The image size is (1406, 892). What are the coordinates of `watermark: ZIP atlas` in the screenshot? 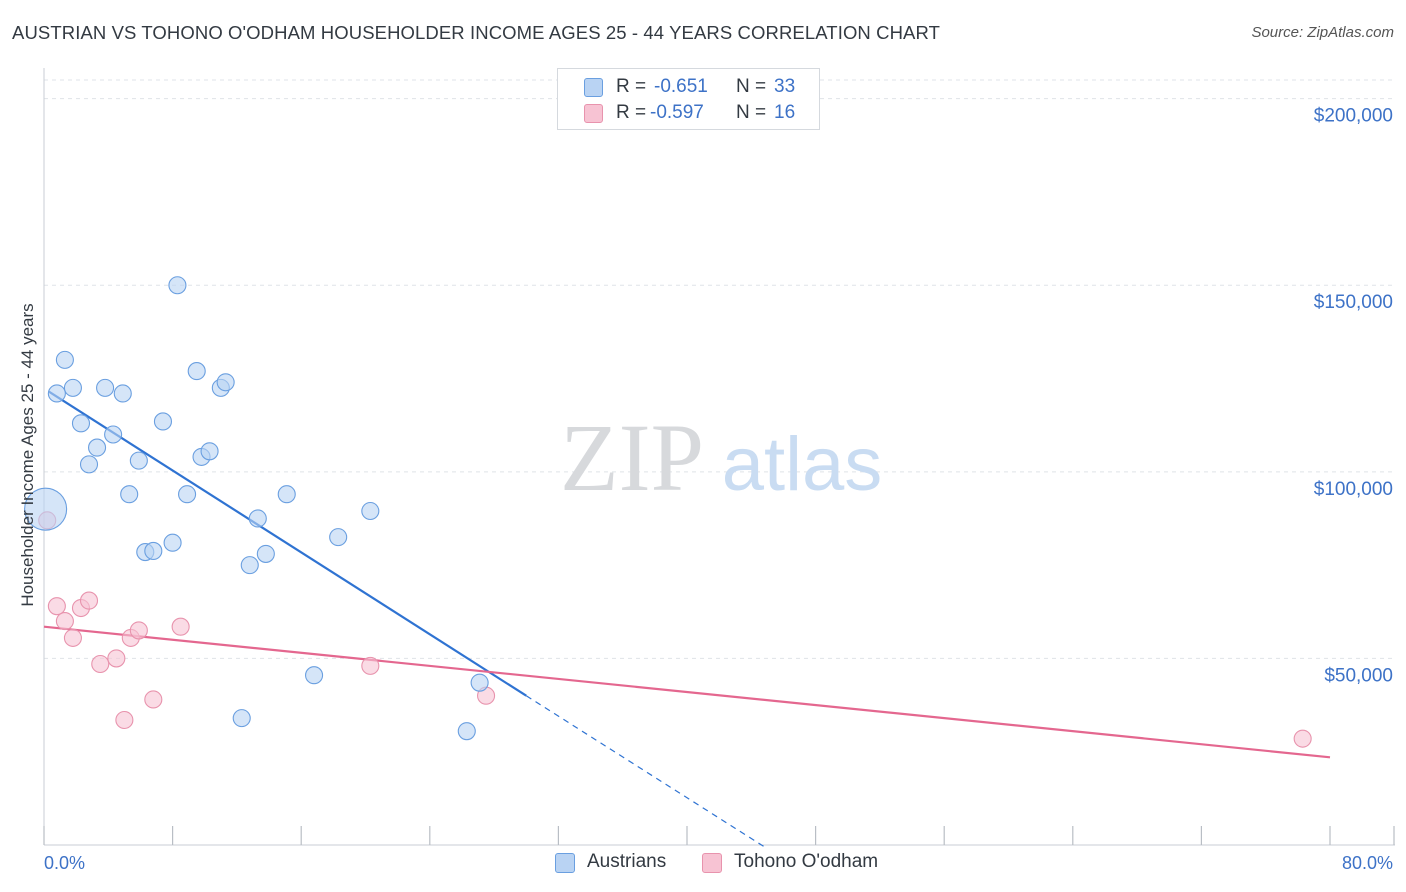 It's located at (721, 457).